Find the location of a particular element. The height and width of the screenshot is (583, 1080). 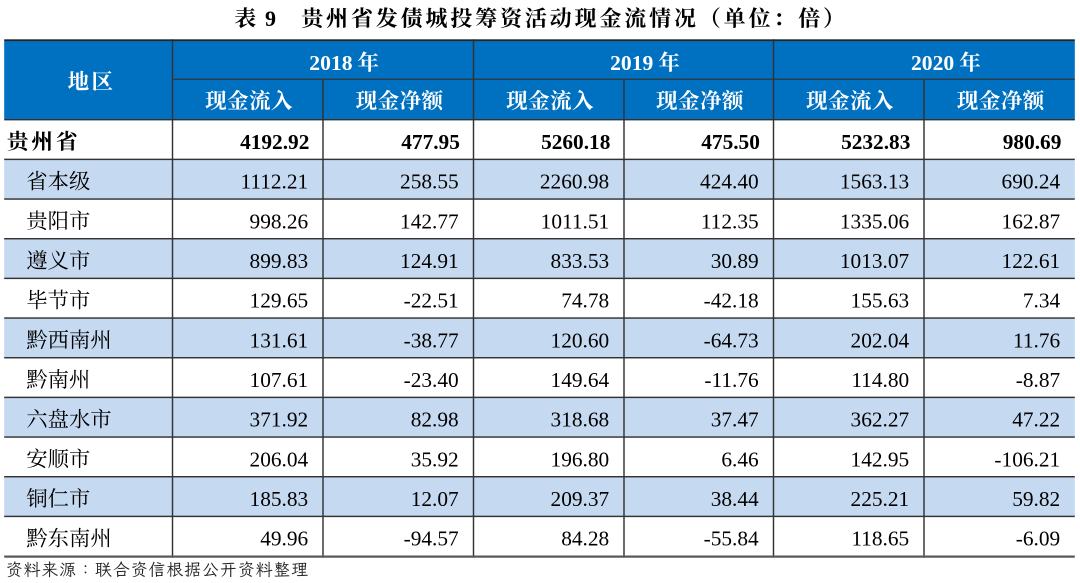

svg-text: 124.91 is located at coordinates (429, 261).